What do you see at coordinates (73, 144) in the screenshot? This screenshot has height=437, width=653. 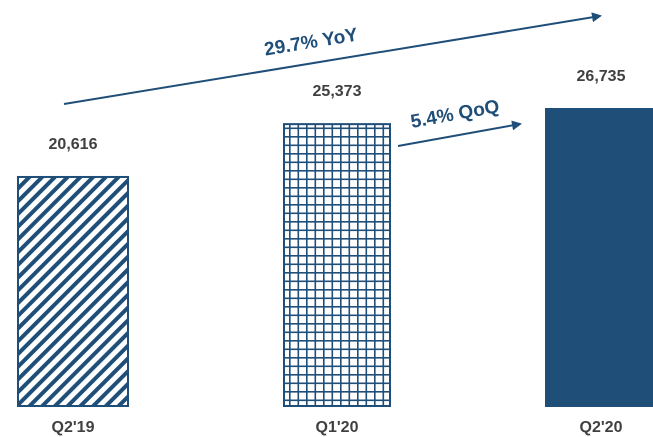 I see `value-label-1: 20,616` at bounding box center [73, 144].